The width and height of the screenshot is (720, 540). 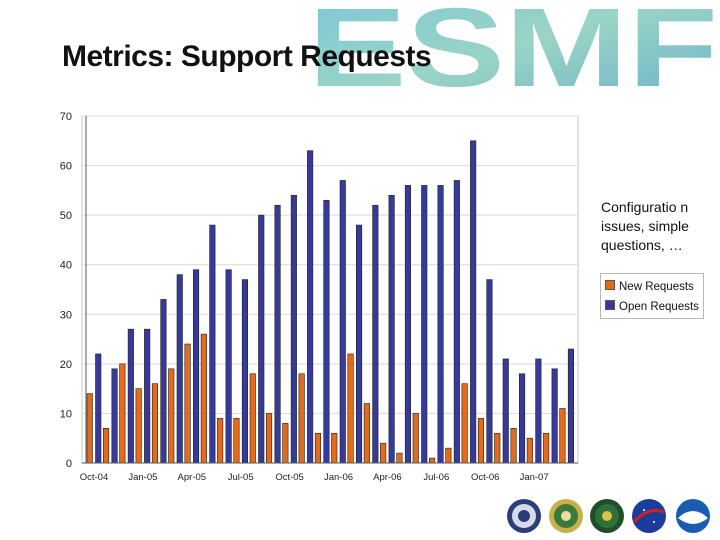 What do you see at coordinates (142, 477) in the screenshot?
I see `x-tick-label: Jan-05` at bounding box center [142, 477].